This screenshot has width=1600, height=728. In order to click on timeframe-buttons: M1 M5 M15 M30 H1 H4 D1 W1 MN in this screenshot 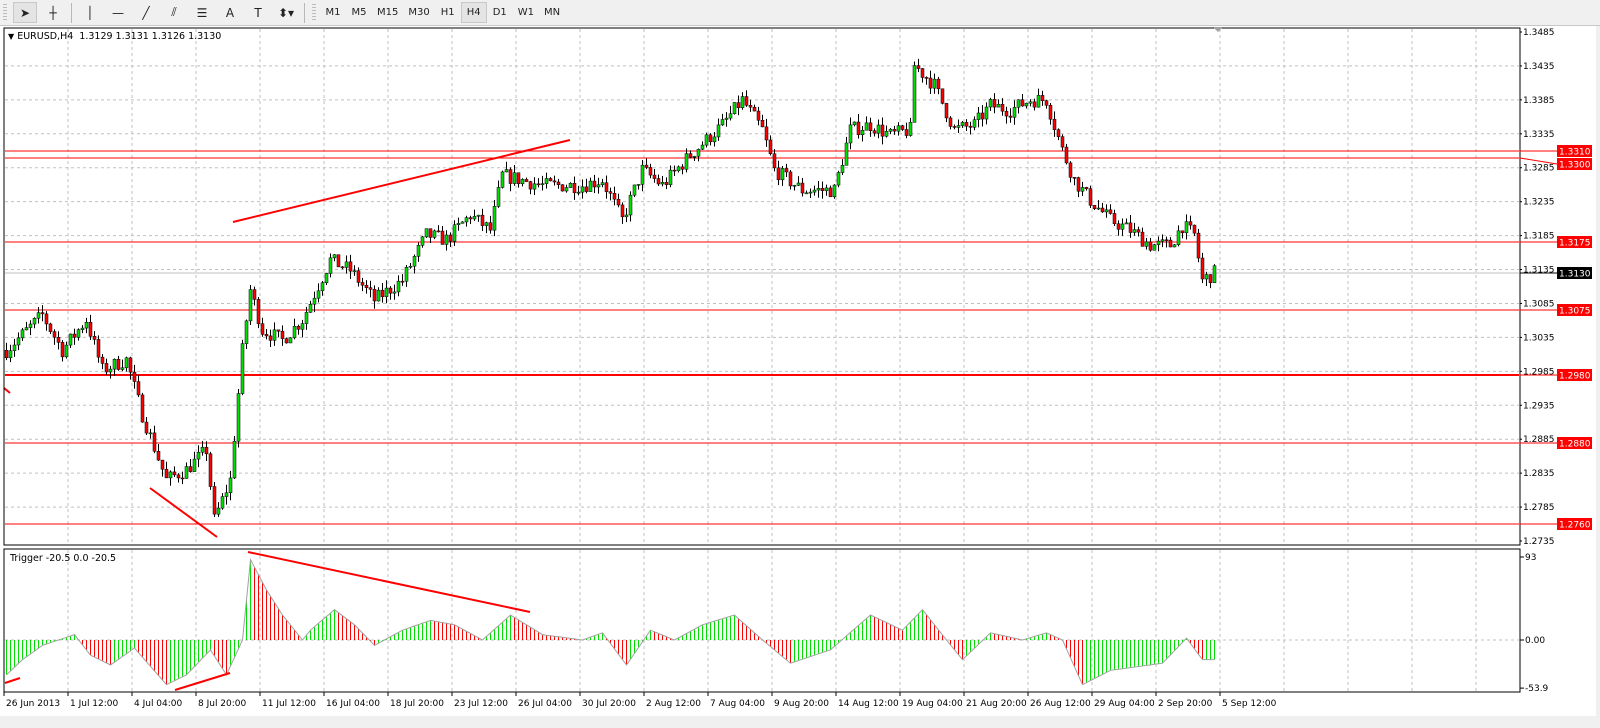, I will do `click(442, 12)`.